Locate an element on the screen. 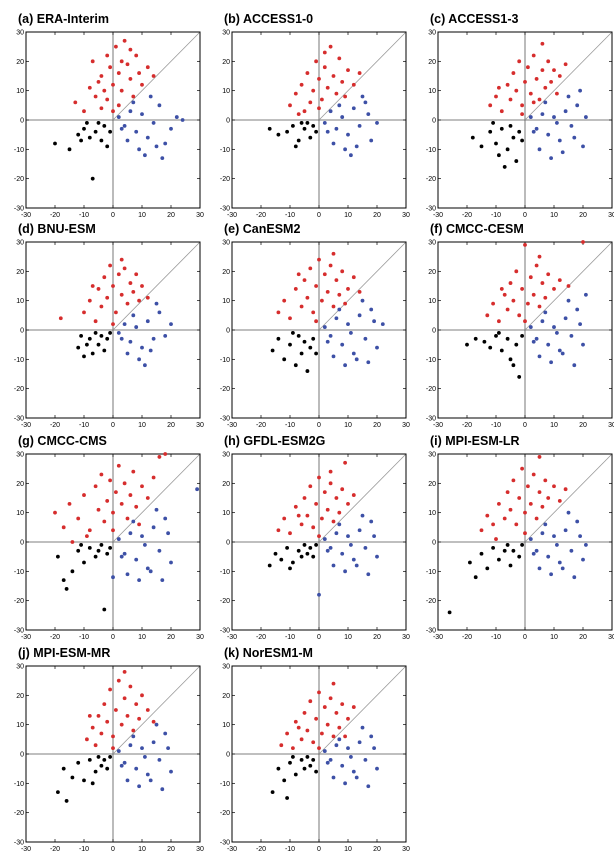 This screenshot has width=614, height=857. one-to-one-diagonal is located at coordinates (362, 498).